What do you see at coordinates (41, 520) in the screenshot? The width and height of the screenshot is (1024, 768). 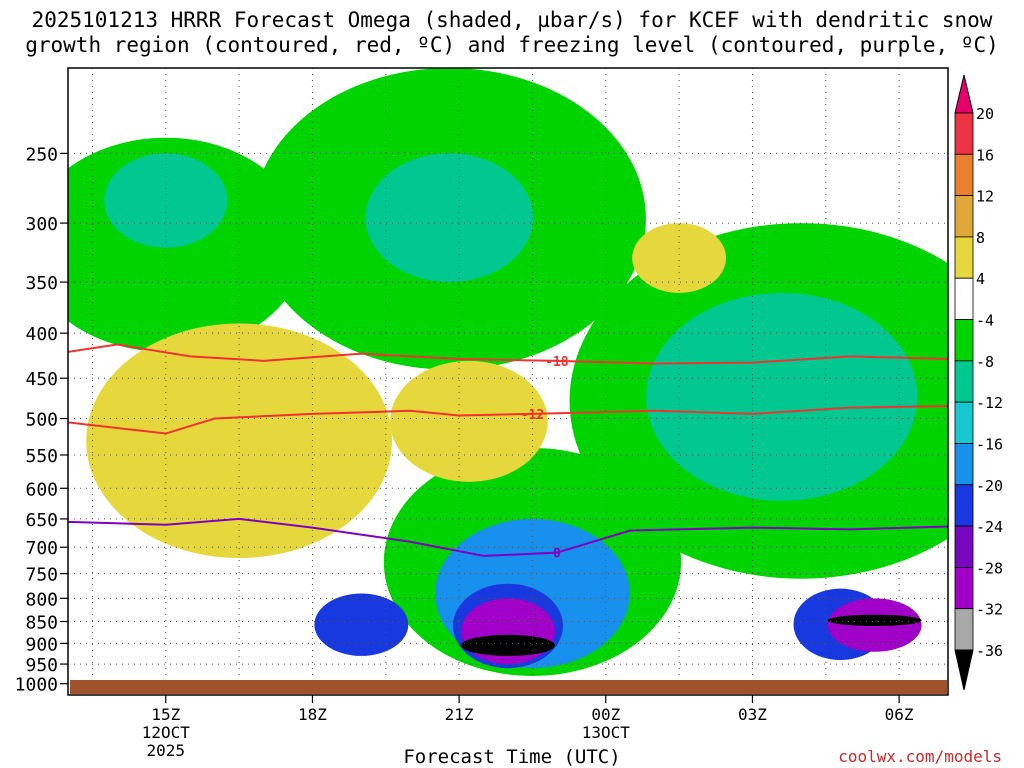 I see `y-tick-label-650: 650` at bounding box center [41, 520].